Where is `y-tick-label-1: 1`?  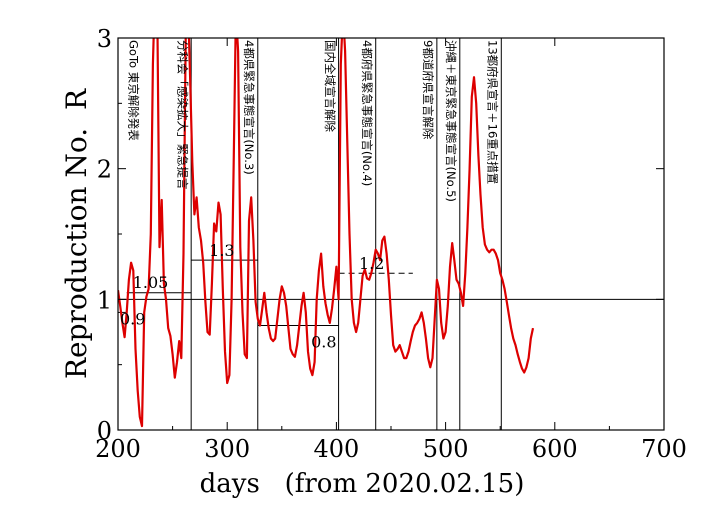
y-tick-label-1: 1 is located at coordinates (104, 300).